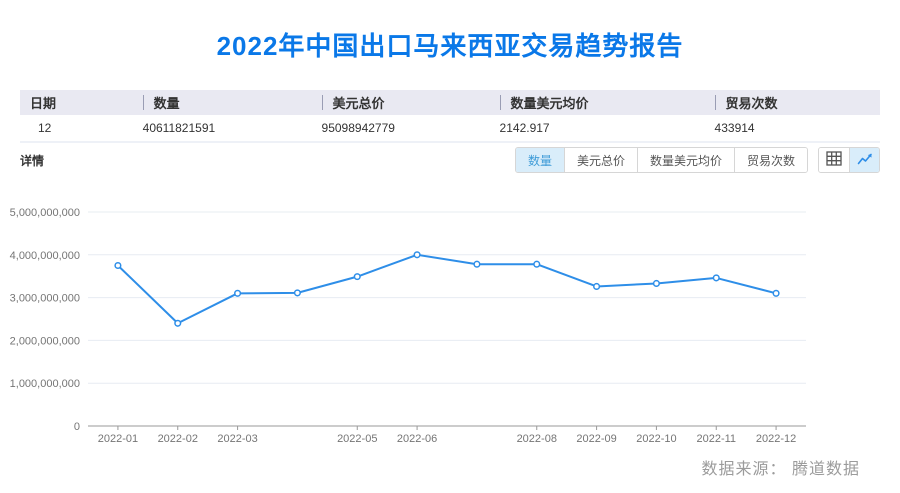  What do you see at coordinates (237, 439) in the screenshot?
I see `x-axis-label: 2022-03` at bounding box center [237, 439].